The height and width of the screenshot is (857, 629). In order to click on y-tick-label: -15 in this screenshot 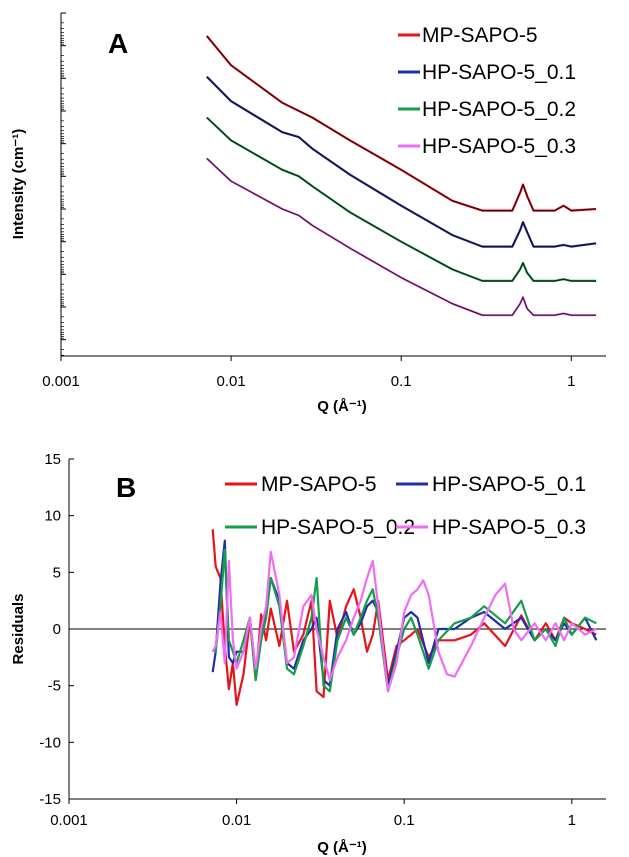, I will do `click(50, 799)`.